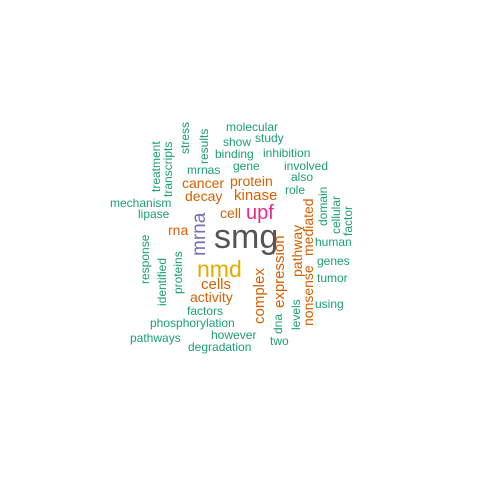  What do you see at coordinates (256, 195) in the screenshot?
I see `word-kinase: kinase` at bounding box center [256, 195].